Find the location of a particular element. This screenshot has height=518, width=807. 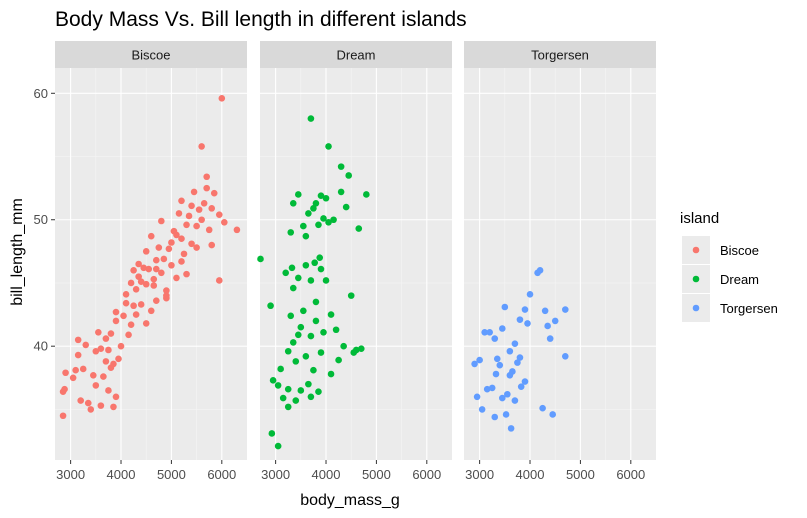

x-tick-label: 4000 is located at coordinates (530, 474).